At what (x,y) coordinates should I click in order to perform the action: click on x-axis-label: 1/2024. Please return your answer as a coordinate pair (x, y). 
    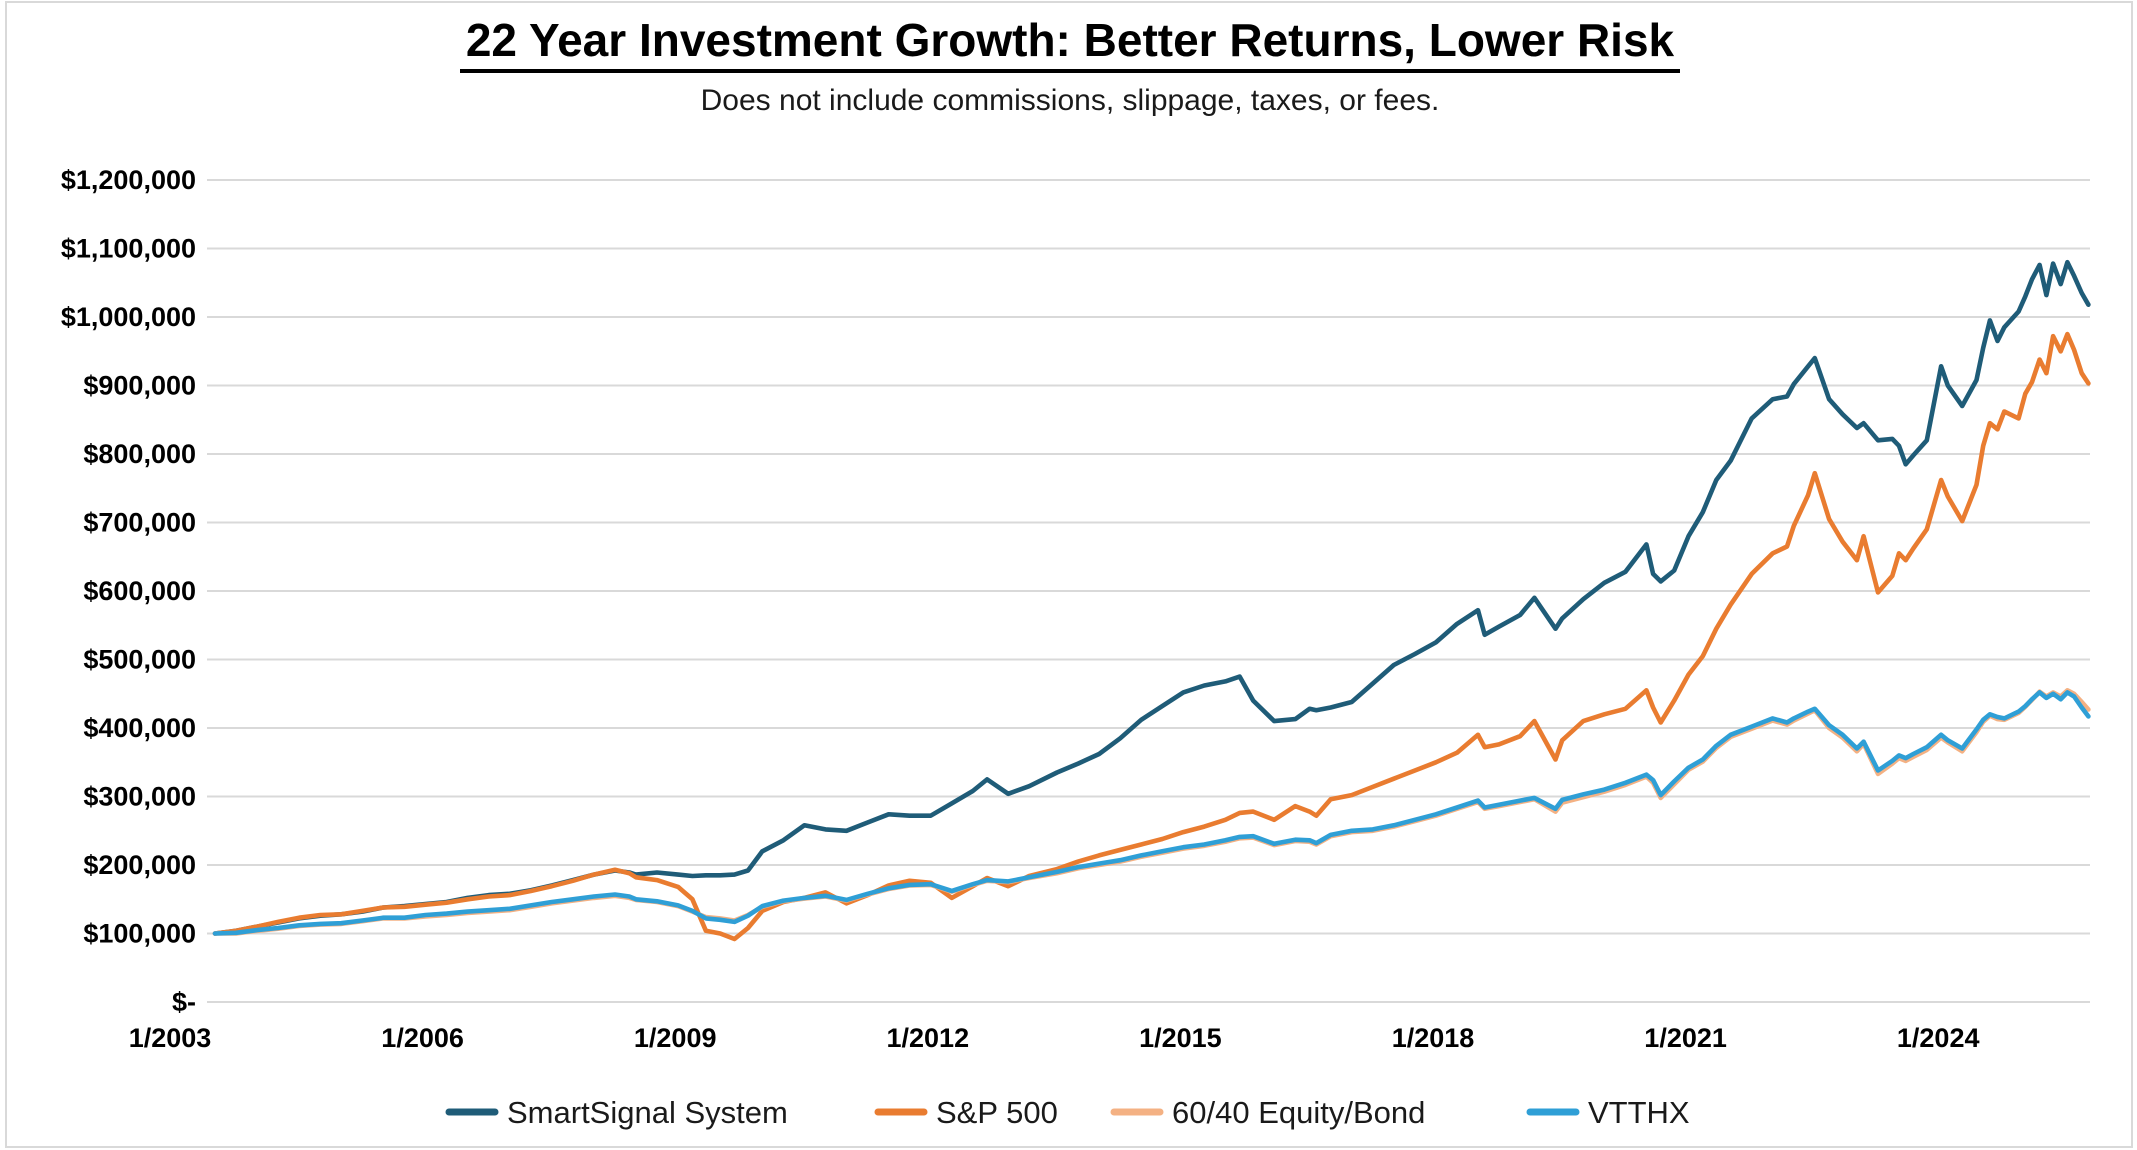
    Looking at the image, I should click on (1938, 1038).